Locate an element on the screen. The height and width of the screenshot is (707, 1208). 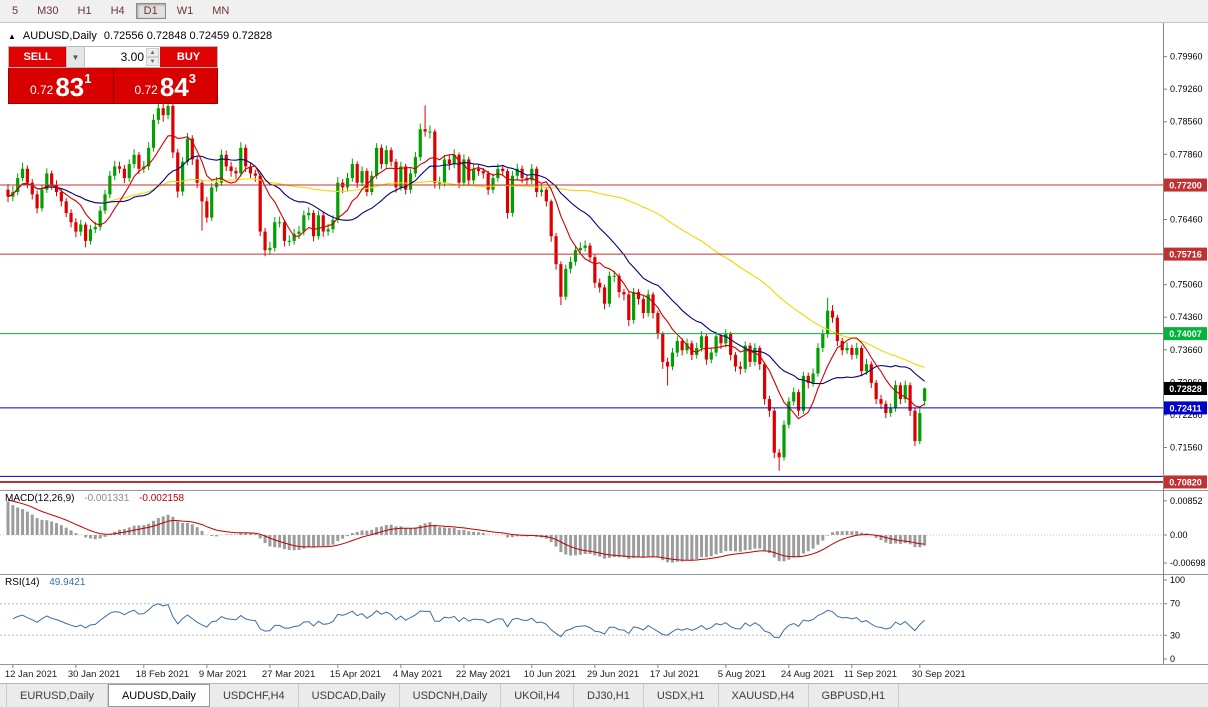
rsi-value: 49.9421 is located at coordinates (67, 582).